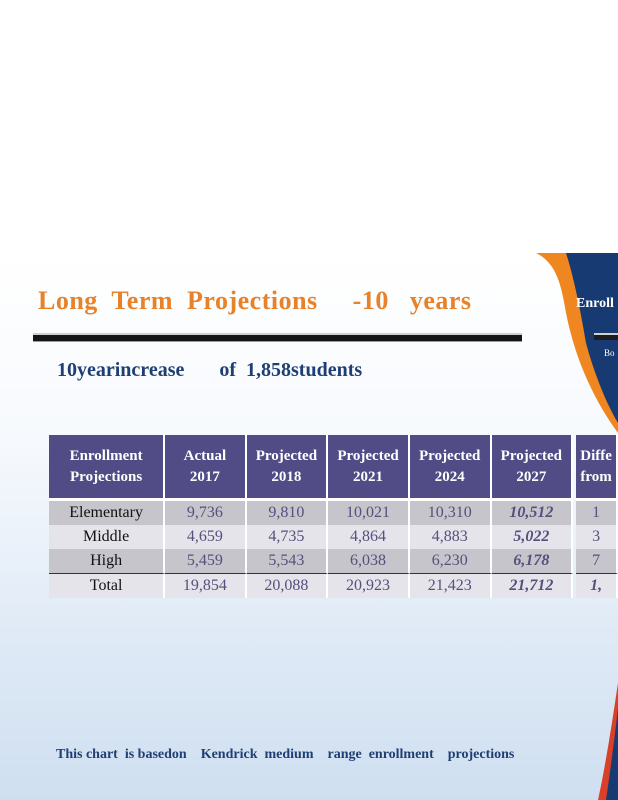 This screenshot has width=618, height=800. I want to click on header-actual-2017: Actual 2017, so click(206, 468).